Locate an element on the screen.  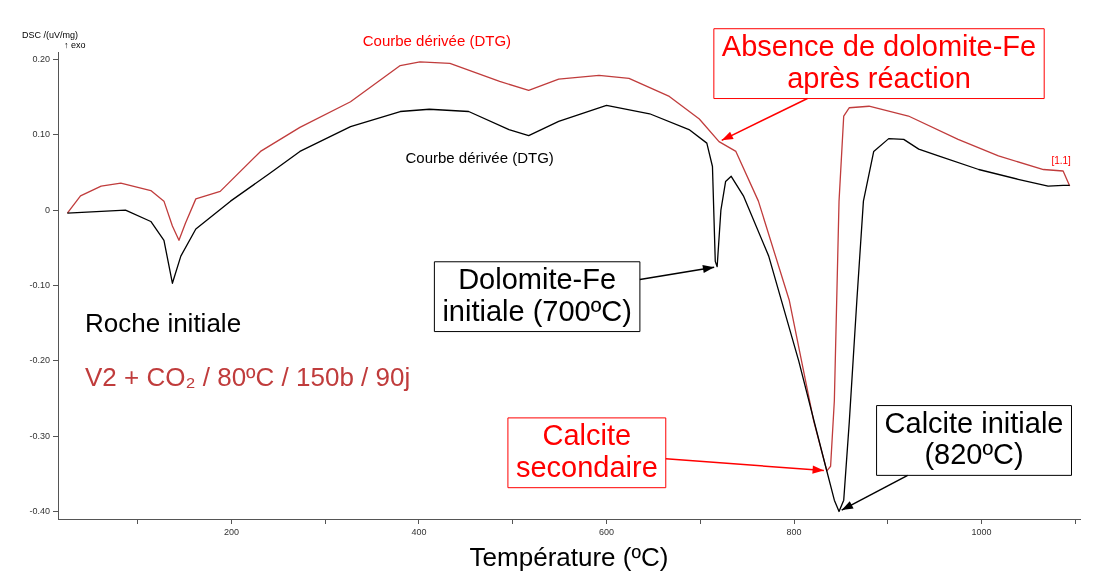
annotation: [1.1] is located at coordinates (1061, 160).